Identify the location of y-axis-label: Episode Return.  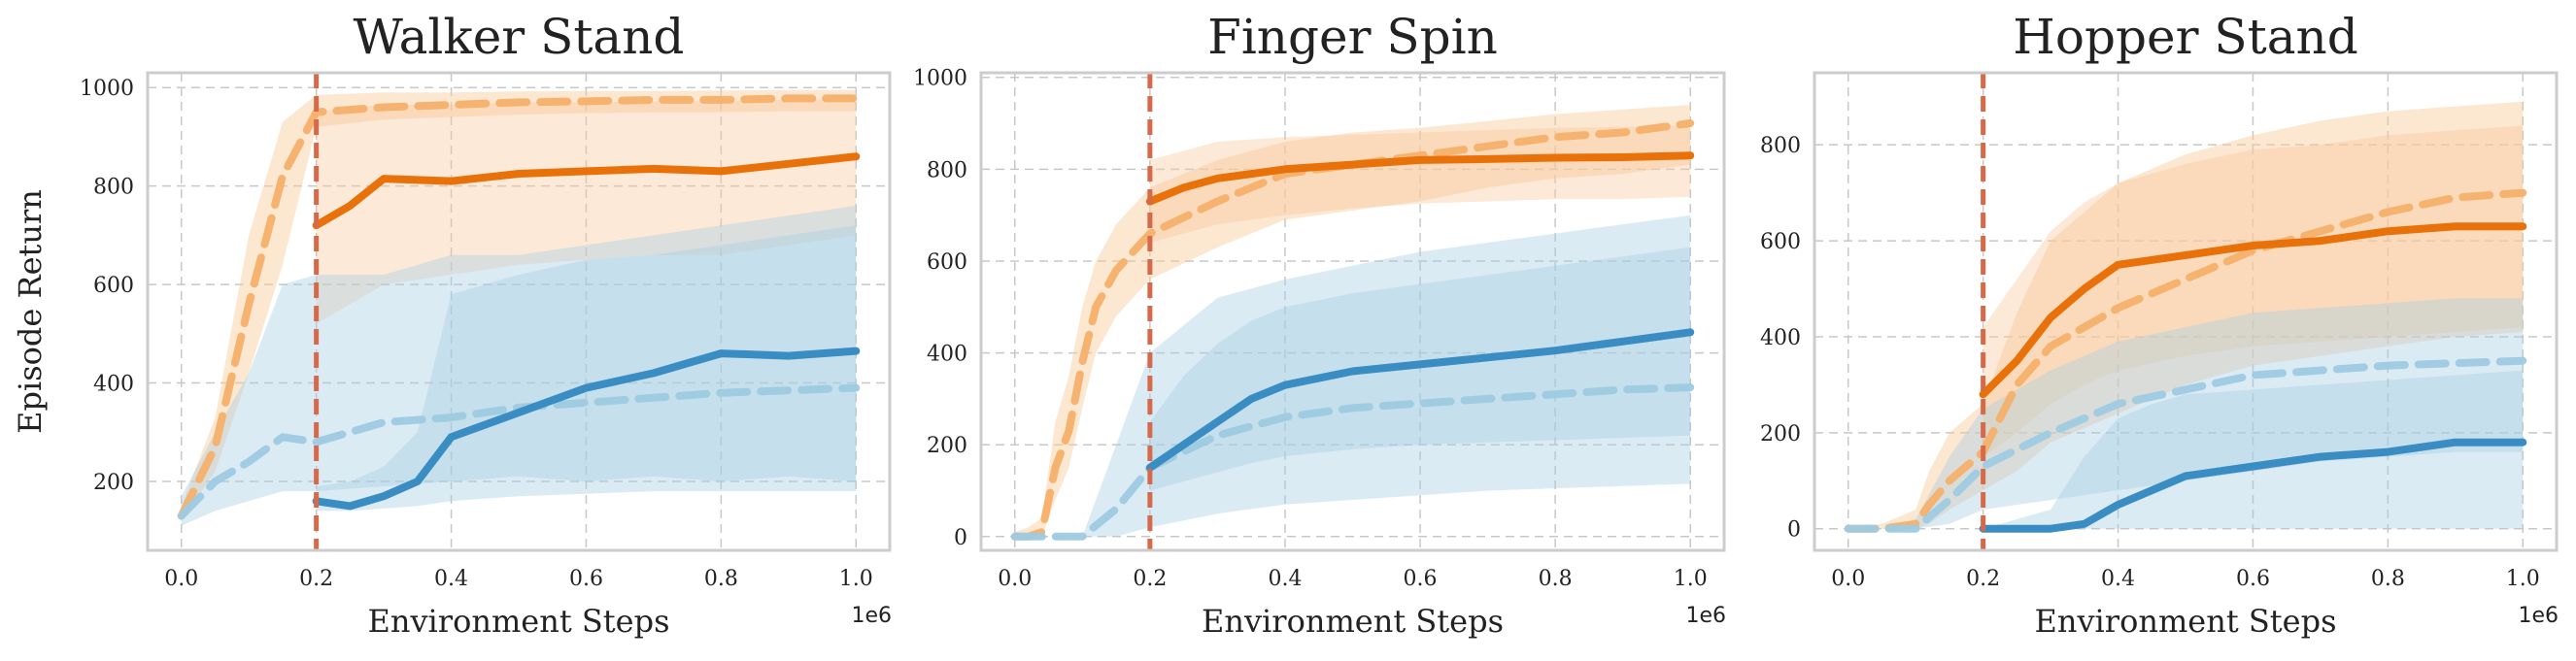
(30, 311).